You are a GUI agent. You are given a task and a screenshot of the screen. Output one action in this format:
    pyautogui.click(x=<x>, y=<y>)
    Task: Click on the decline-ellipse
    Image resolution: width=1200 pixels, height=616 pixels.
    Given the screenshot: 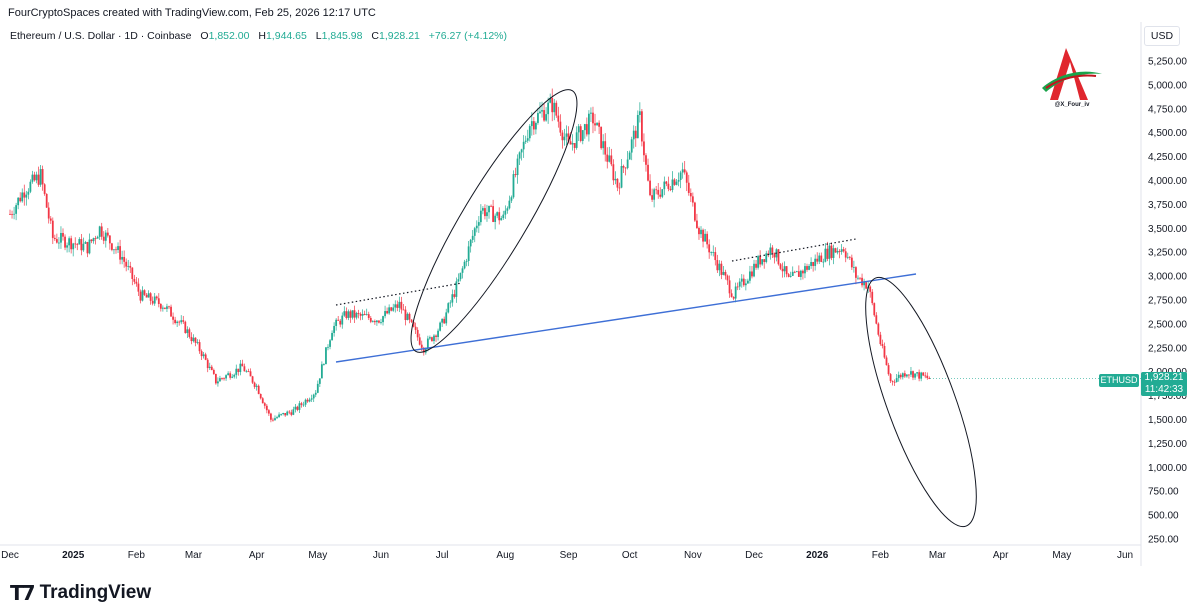 What is the action you would take?
    pyautogui.click(x=921, y=401)
    